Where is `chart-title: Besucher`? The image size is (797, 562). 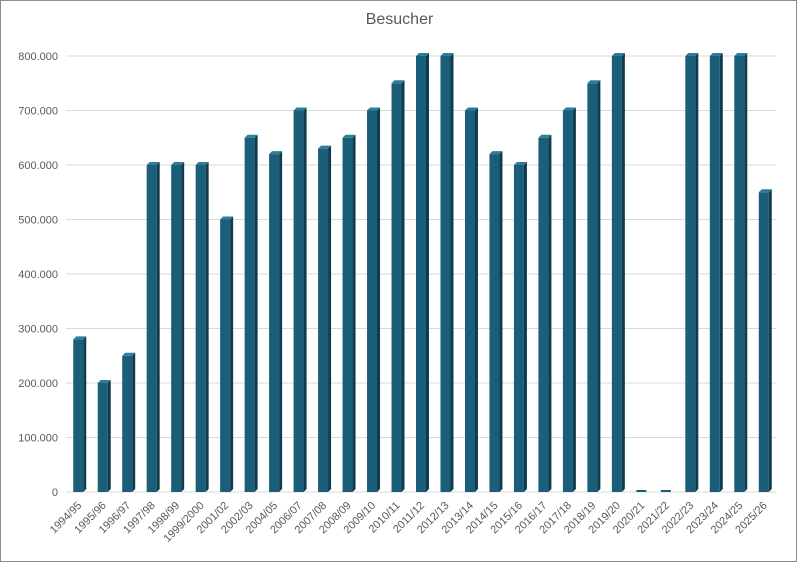 chart-title: Besucher is located at coordinates (399, 19).